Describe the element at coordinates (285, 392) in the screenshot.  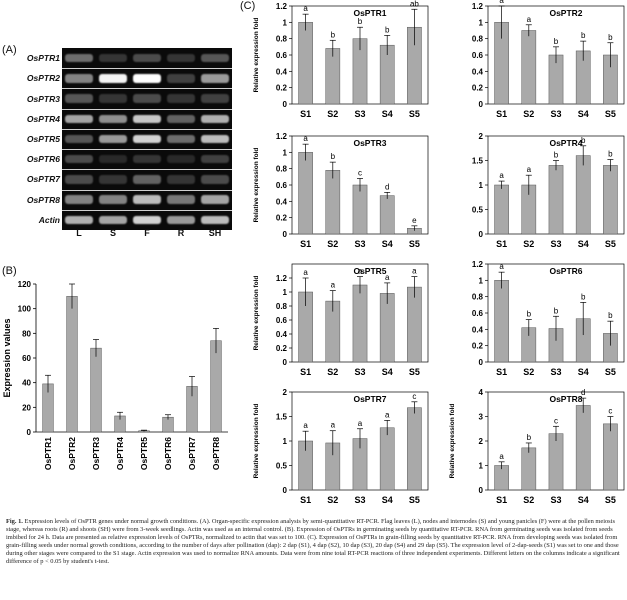
I see `y-tick-label: 2` at that location.